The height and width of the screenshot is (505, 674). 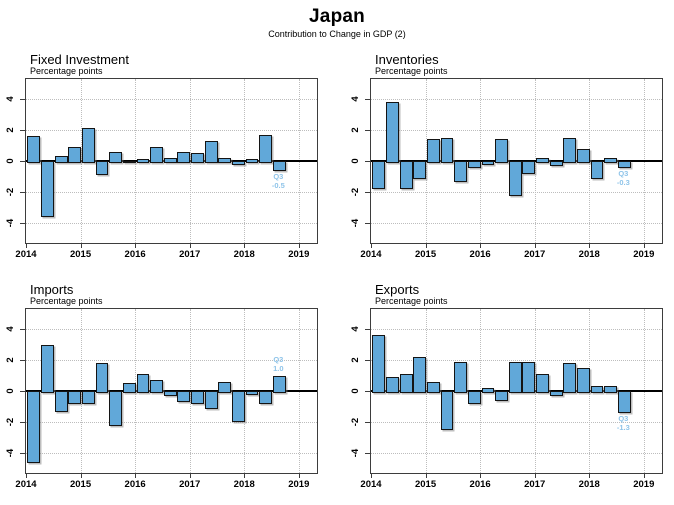 What do you see at coordinates (52, 289) in the screenshot?
I see `chart-title: Imports` at bounding box center [52, 289].